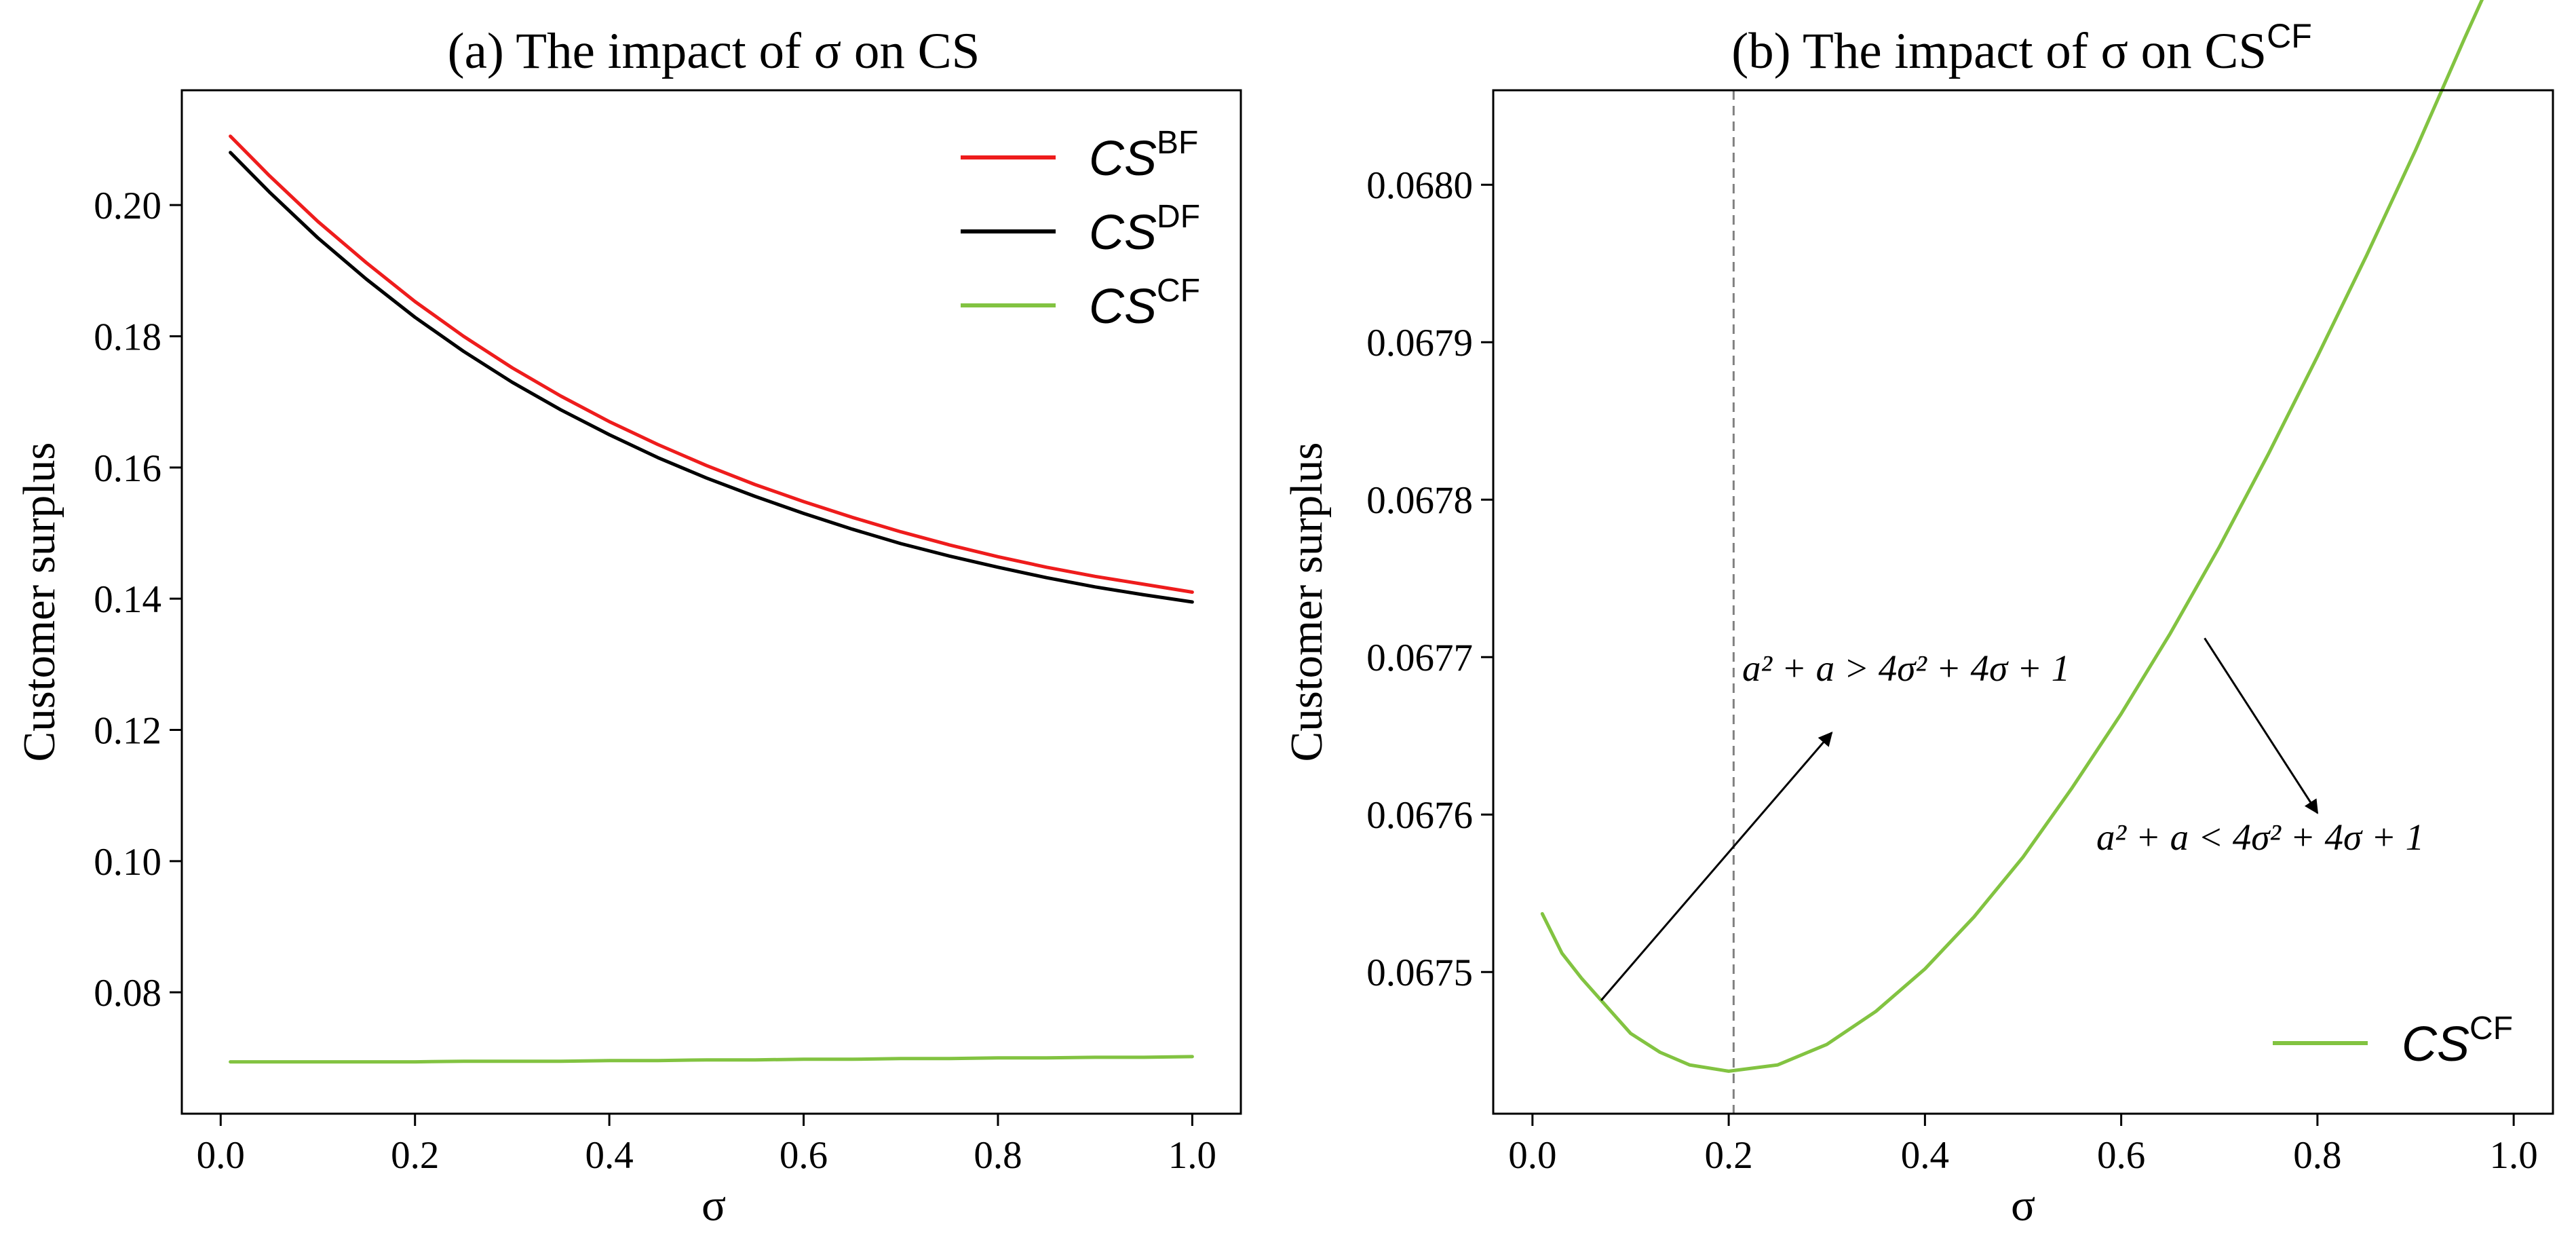 This screenshot has width=2576, height=1244. What do you see at coordinates (711, 377) in the screenshot?
I see `series-line-cs-df` at bounding box center [711, 377].